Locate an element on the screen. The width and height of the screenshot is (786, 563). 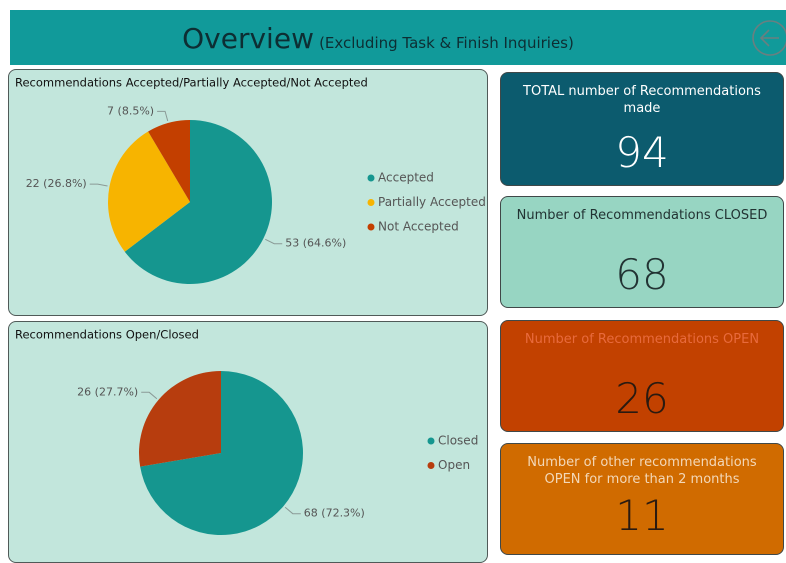
legend-label: Open is located at coordinates (454, 465).